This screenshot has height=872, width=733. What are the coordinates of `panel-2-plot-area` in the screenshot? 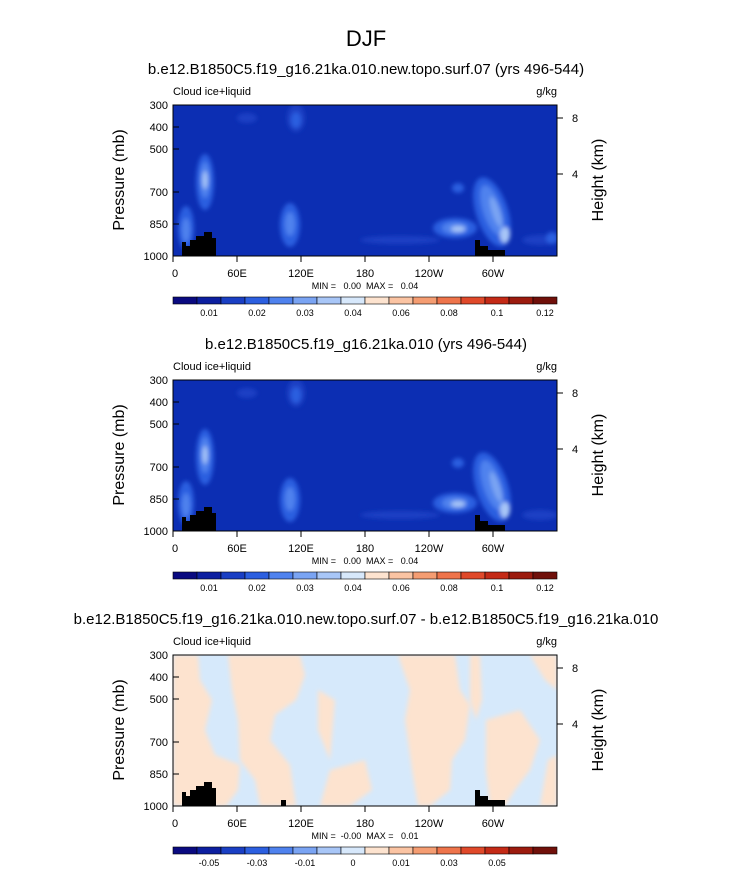 It's located at (365, 455).